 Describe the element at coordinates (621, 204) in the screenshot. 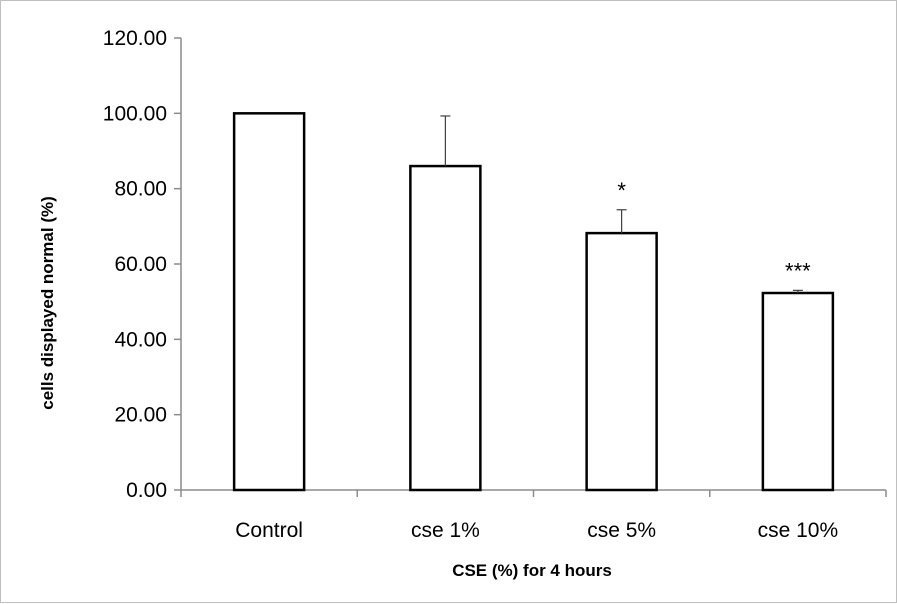

I see `error-bars` at that location.